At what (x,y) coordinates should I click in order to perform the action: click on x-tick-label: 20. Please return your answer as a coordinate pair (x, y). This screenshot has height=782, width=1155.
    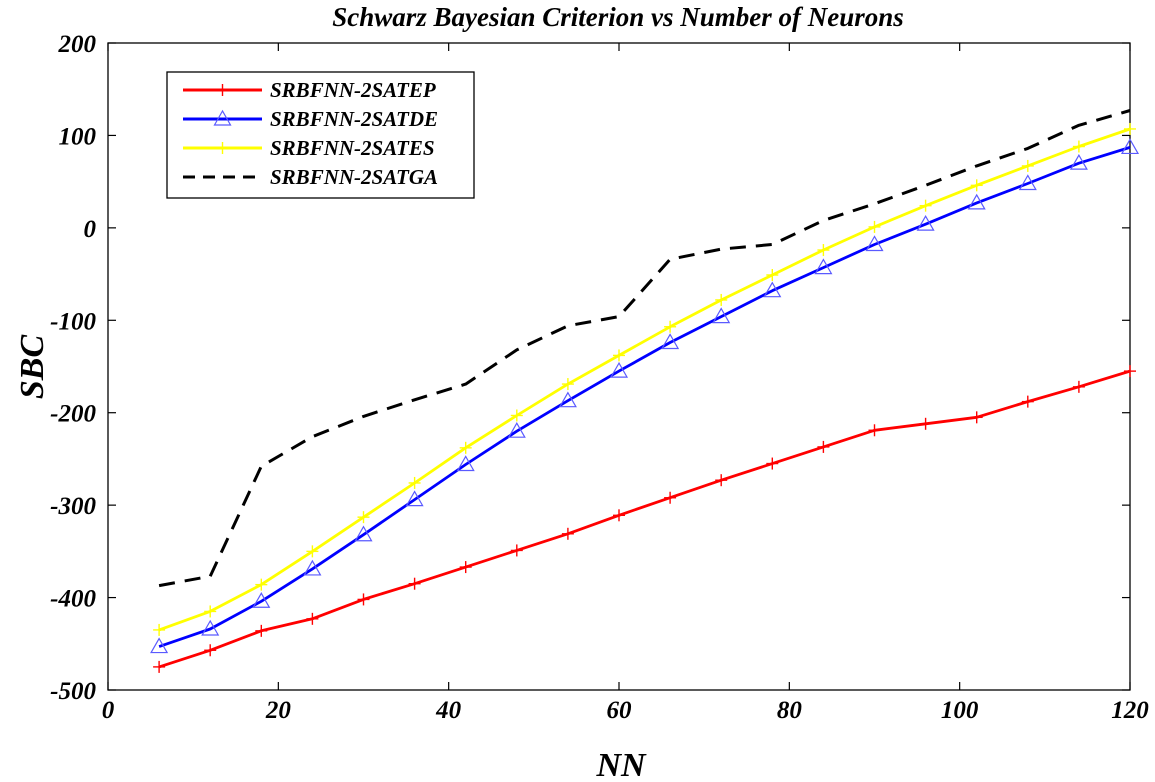
    Looking at the image, I should click on (278, 710).